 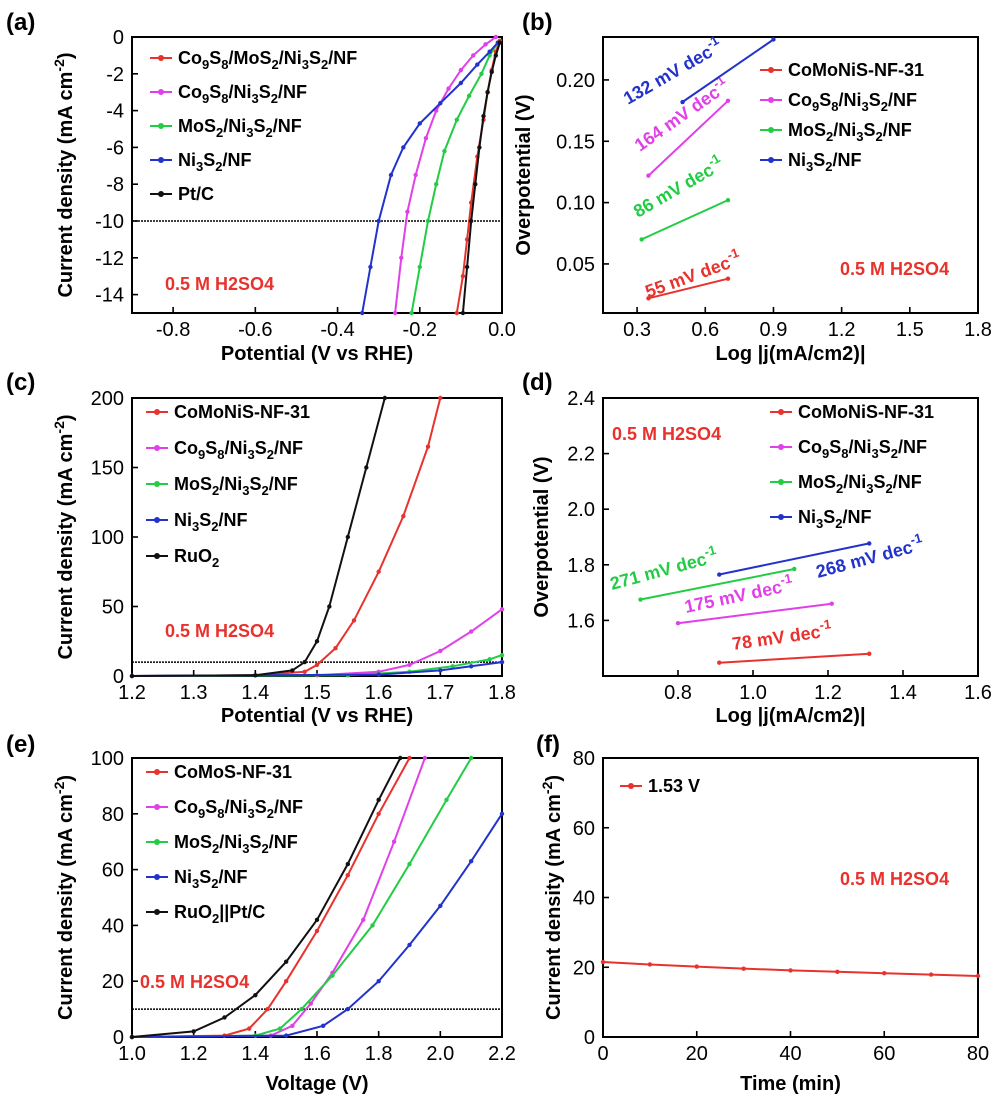 I want to click on x-tick-label: 0, so click(x=602, y=1054).